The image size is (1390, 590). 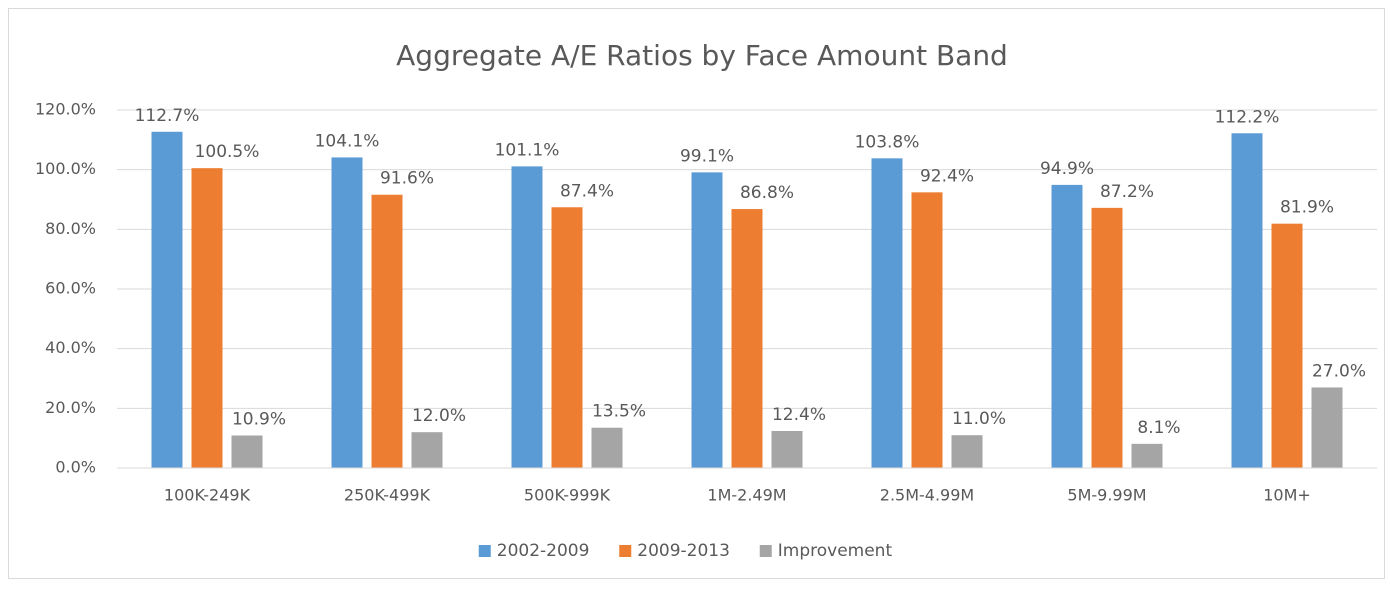 I want to click on data-label: 112.7%, so click(x=167, y=116).